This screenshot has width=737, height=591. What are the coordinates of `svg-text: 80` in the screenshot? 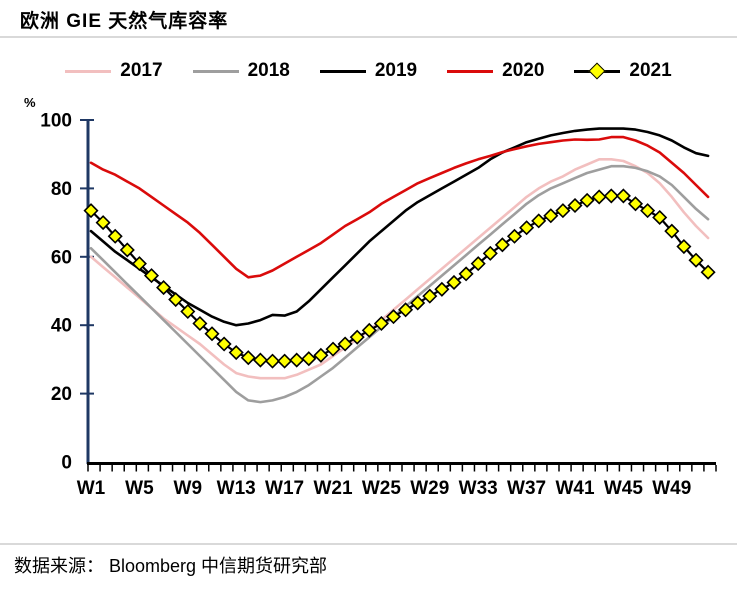 It's located at (61, 189).